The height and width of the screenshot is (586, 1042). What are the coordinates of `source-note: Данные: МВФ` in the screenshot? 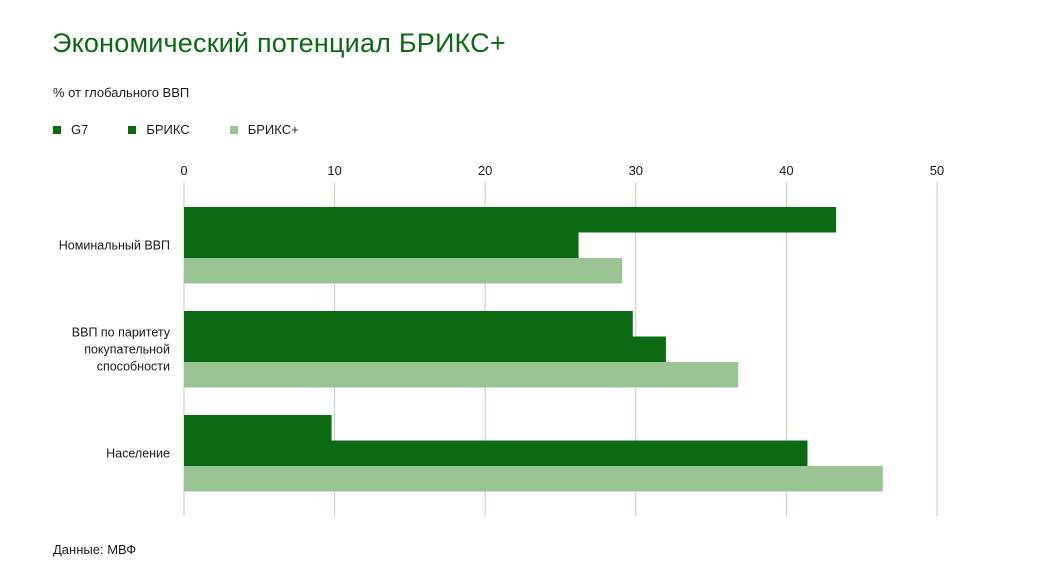 It's located at (95, 549).